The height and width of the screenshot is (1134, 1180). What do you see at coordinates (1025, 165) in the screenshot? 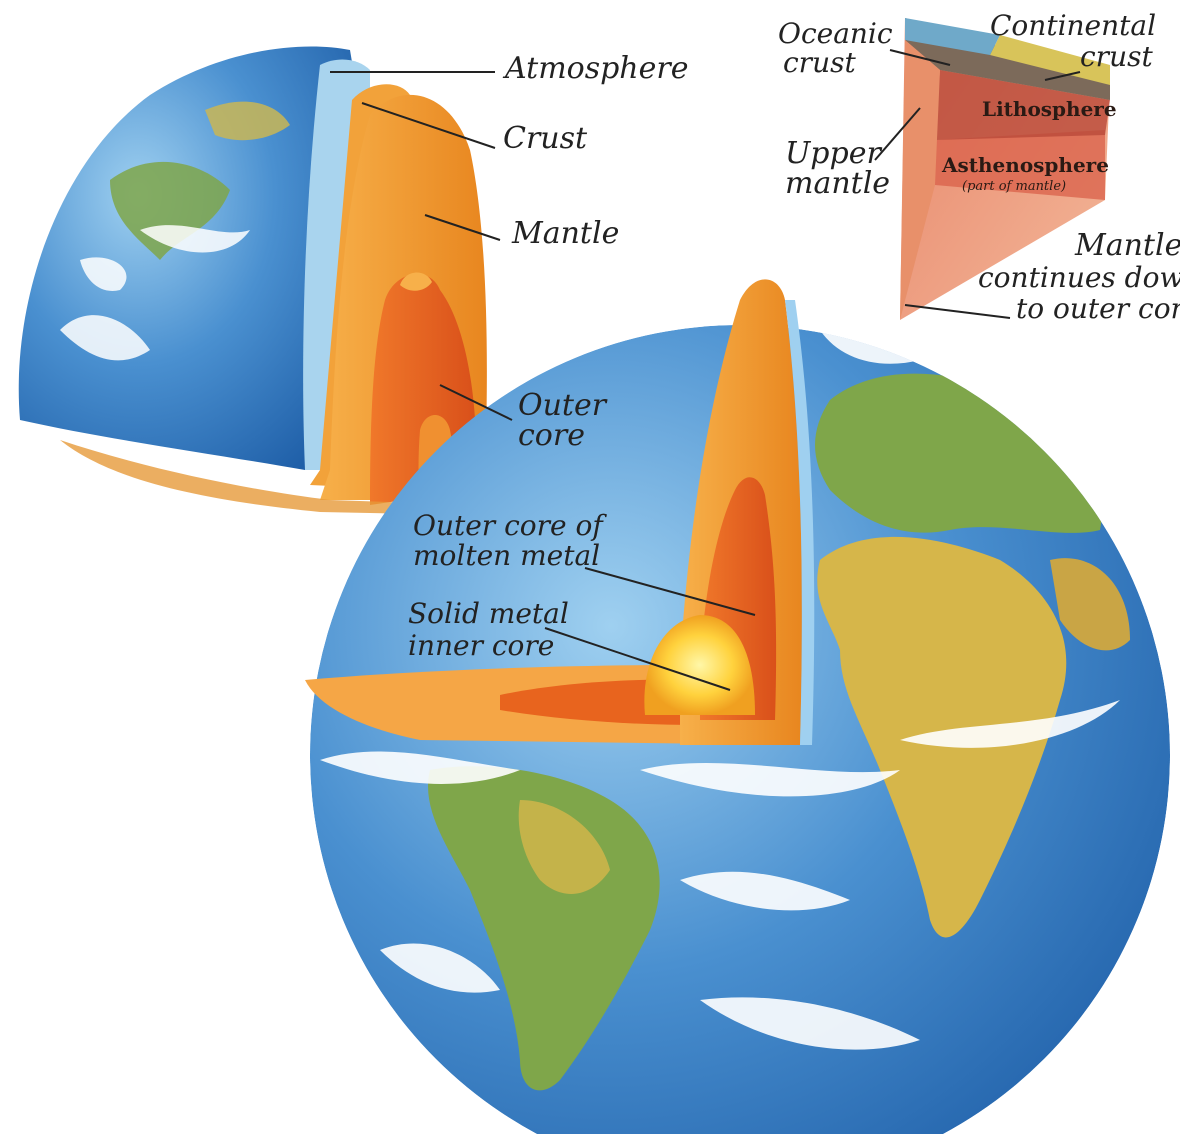
I see `label-asthenosphere: Asthenosphere` at bounding box center [1025, 165].